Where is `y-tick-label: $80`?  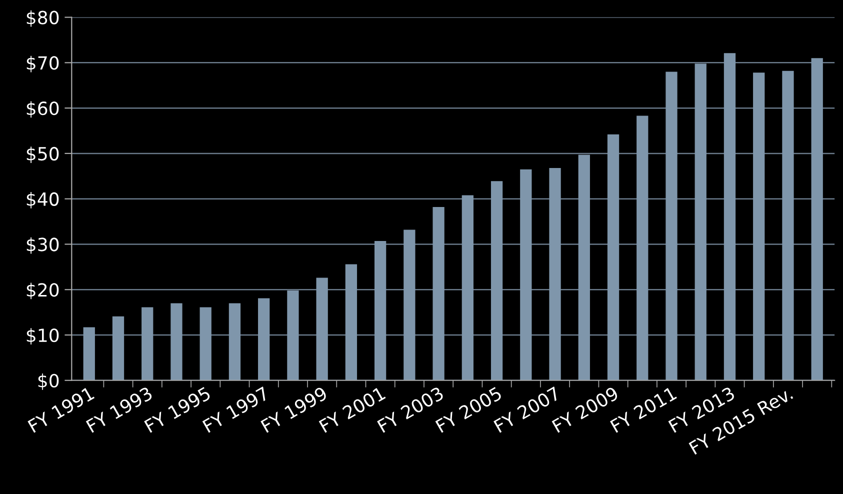 y-tick-label: $80 is located at coordinates (42, 18).